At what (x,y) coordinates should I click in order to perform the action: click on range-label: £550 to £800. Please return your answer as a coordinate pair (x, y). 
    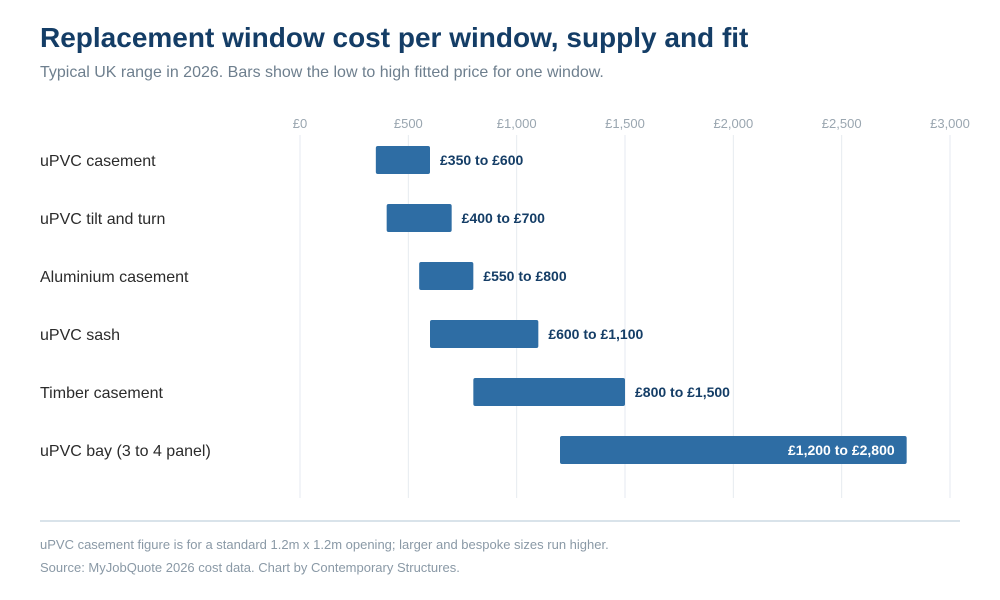
    Looking at the image, I should click on (524, 276).